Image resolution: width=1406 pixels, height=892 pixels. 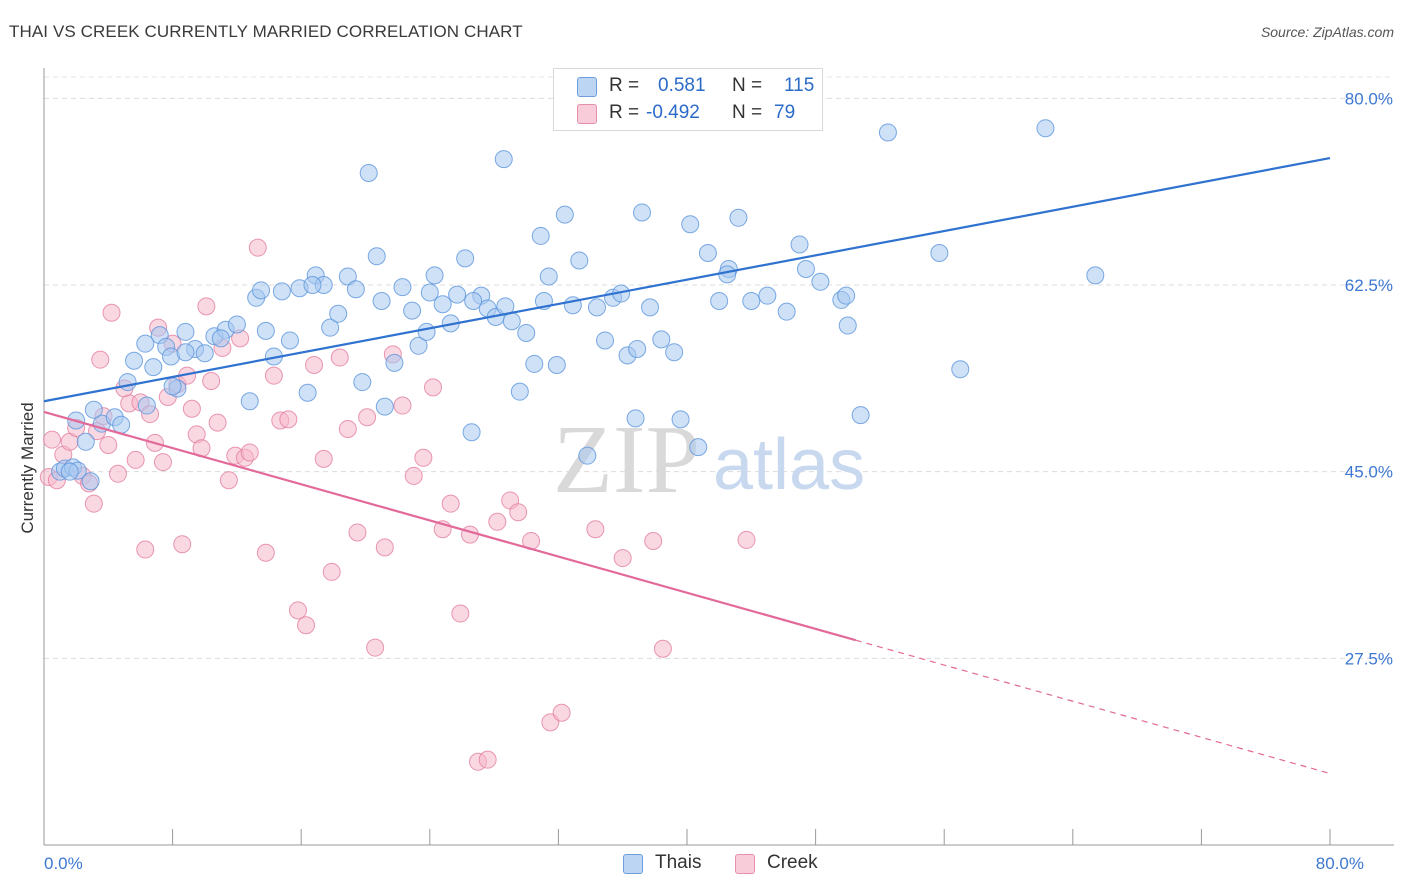 I want to click on thais-legend-swatch, so click(x=633, y=864).